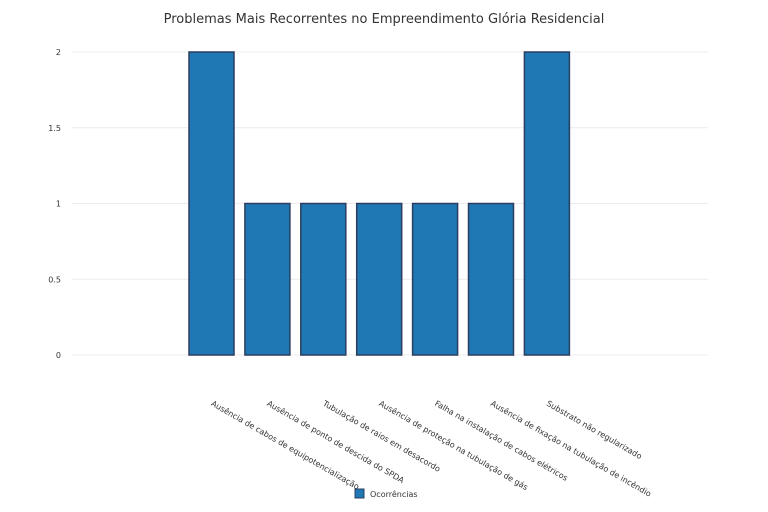 This screenshot has width=768, height=512. I want to click on y-axis-ticks: 0 0.5 1 1.5 2, so click(54, 204).